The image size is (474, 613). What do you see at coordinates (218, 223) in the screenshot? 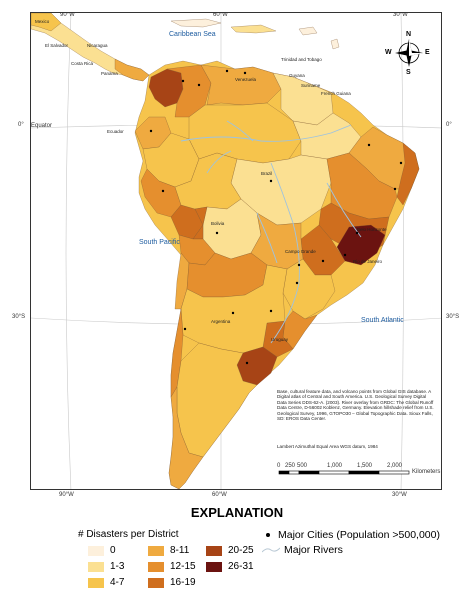
I see `place-bolivia: Bolivia` at bounding box center [218, 223].